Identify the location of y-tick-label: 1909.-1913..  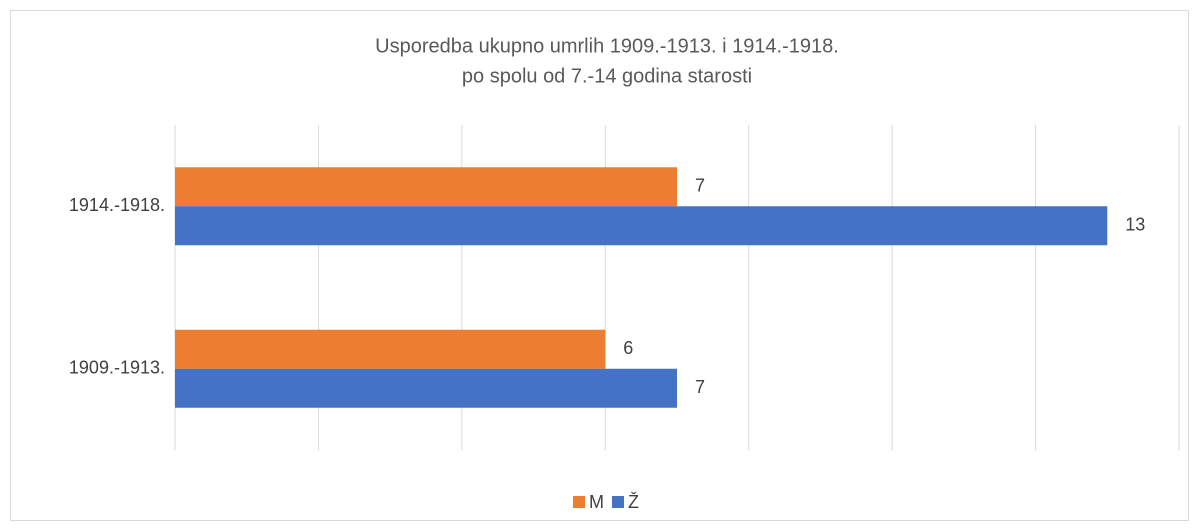
(117, 368).